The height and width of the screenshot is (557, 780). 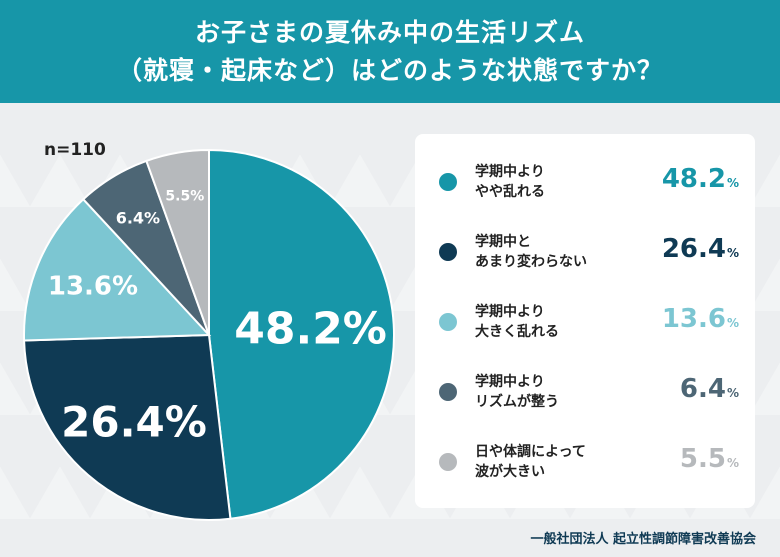 What do you see at coordinates (560, 322) in the screenshot?
I see `legend-label: 学期中より大きく乱れる` at bounding box center [560, 322].